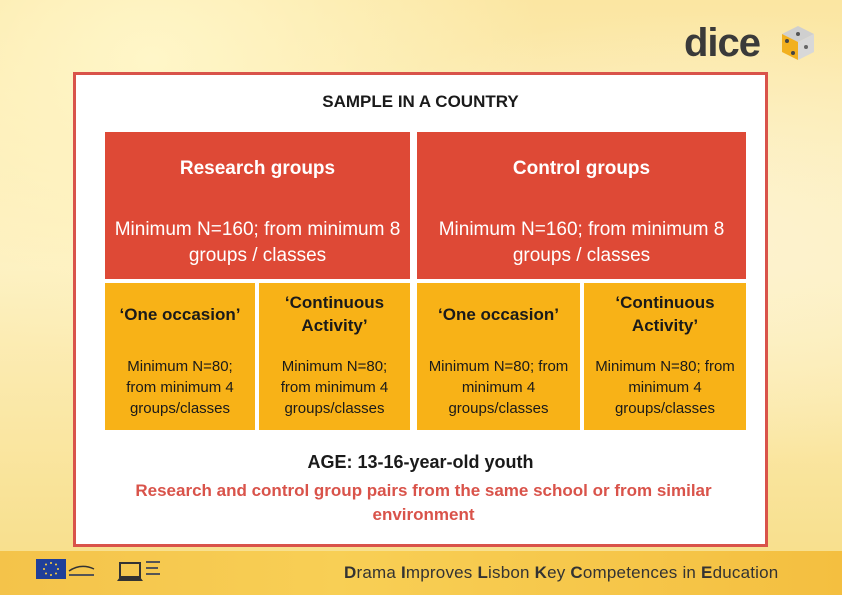 The image size is (842, 595). I want to click on logo-text: dice, so click(722, 43).